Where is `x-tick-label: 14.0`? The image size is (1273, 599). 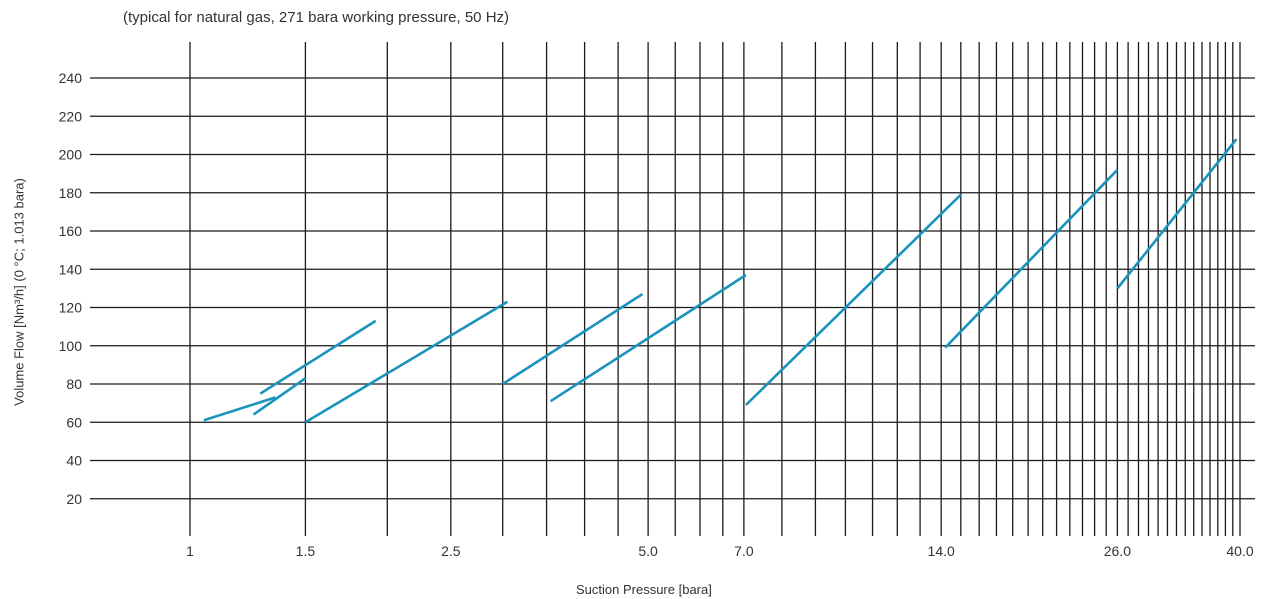 x-tick-label: 14.0 is located at coordinates (941, 551).